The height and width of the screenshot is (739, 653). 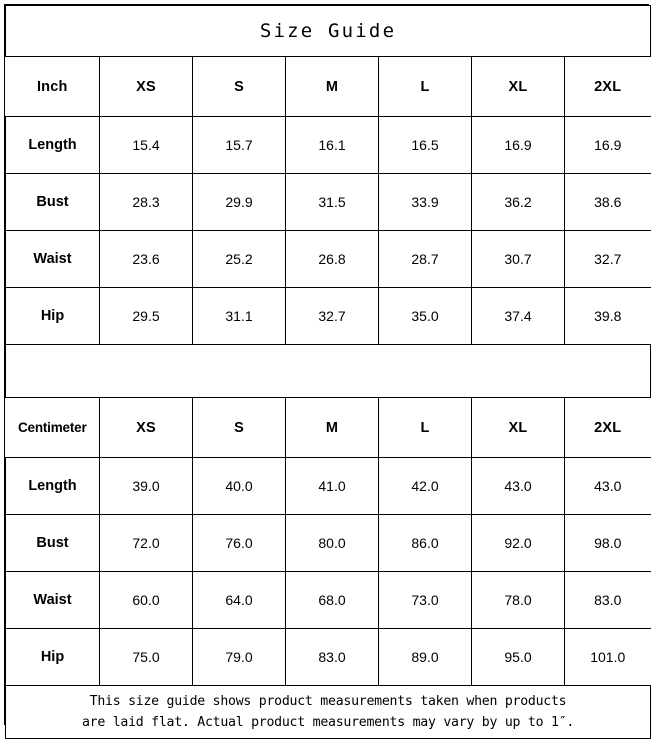 What do you see at coordinates (146, 202) in the screenshot?
I see `inch-bust-xs: 28.3` at bounding box center [146, 202].